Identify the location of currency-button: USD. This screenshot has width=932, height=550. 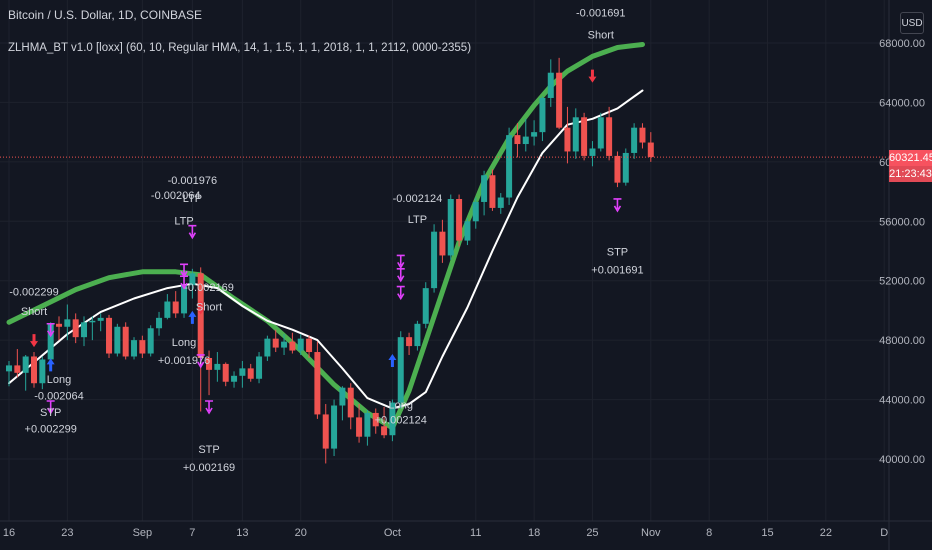
(912, 23).